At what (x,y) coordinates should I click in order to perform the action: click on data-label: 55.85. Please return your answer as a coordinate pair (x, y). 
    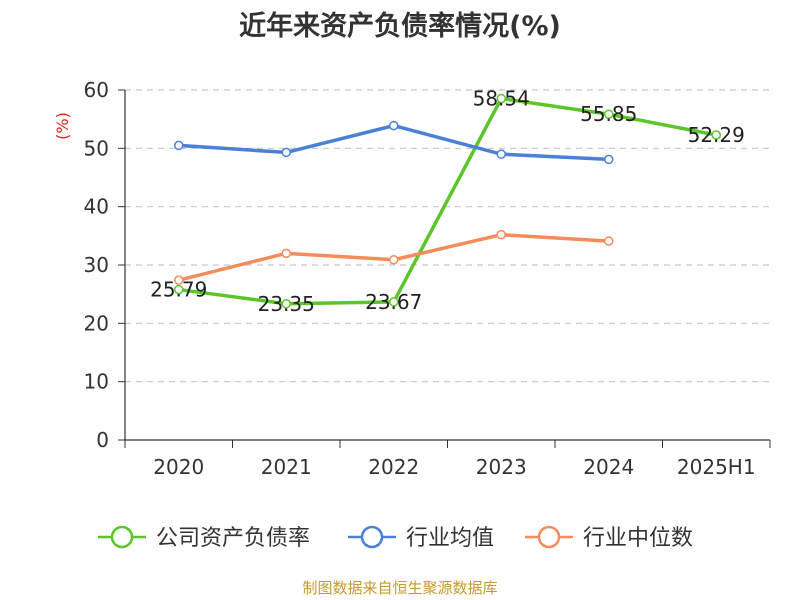
    Looking at the image, I should click on (608, 114).